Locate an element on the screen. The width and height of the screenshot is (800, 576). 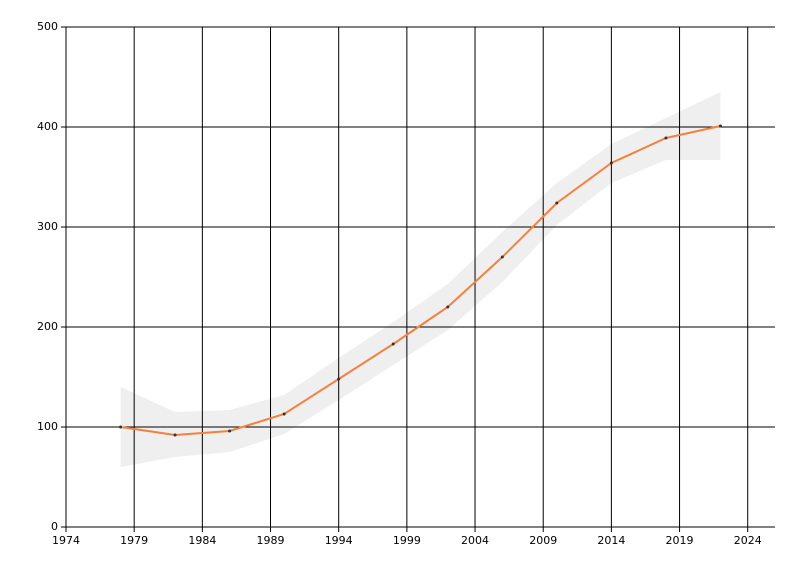
y-tick-label: 500 is located at coordinates (47, 26).